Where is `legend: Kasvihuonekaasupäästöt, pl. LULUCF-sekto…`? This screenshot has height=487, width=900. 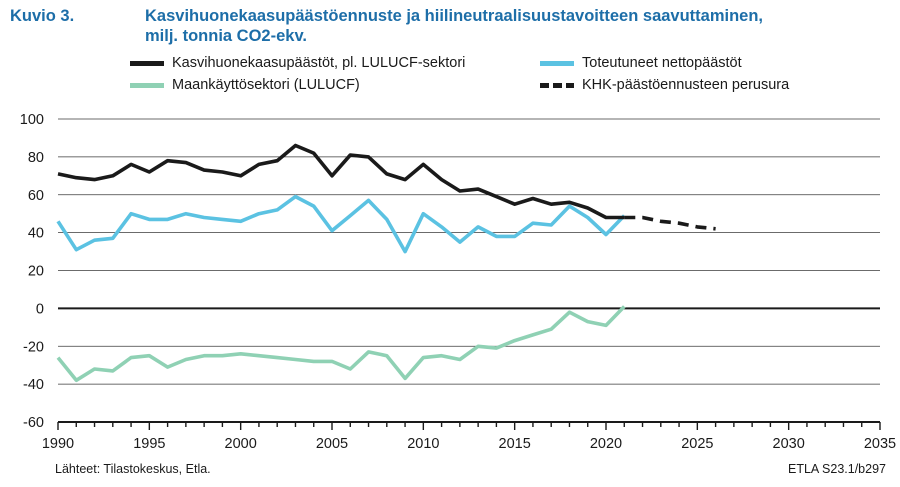
legend: Kasvihuonekaasupäästöt, pl. LULUCF-sekto… is located at coordinates (500, 77).